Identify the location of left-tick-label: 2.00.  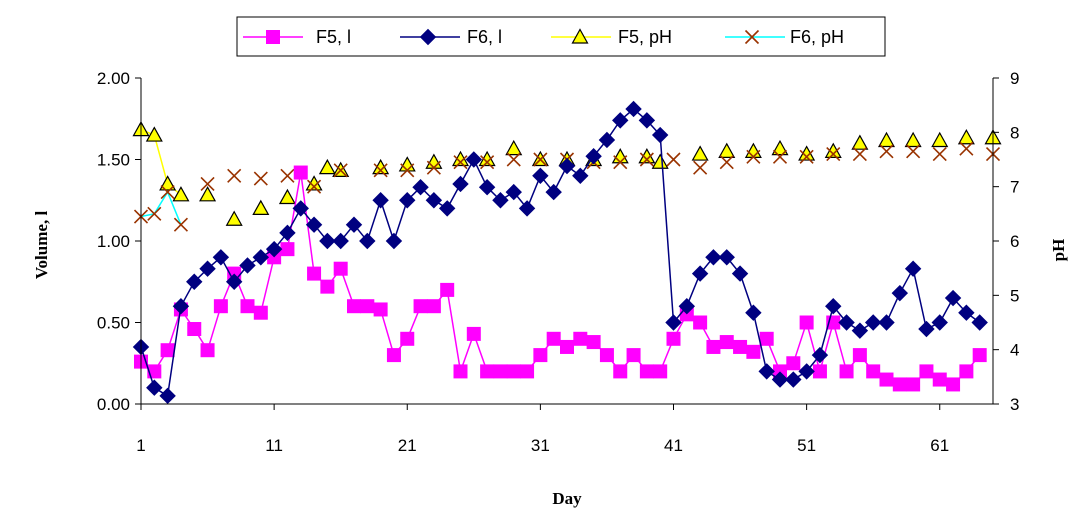
(113, 78).